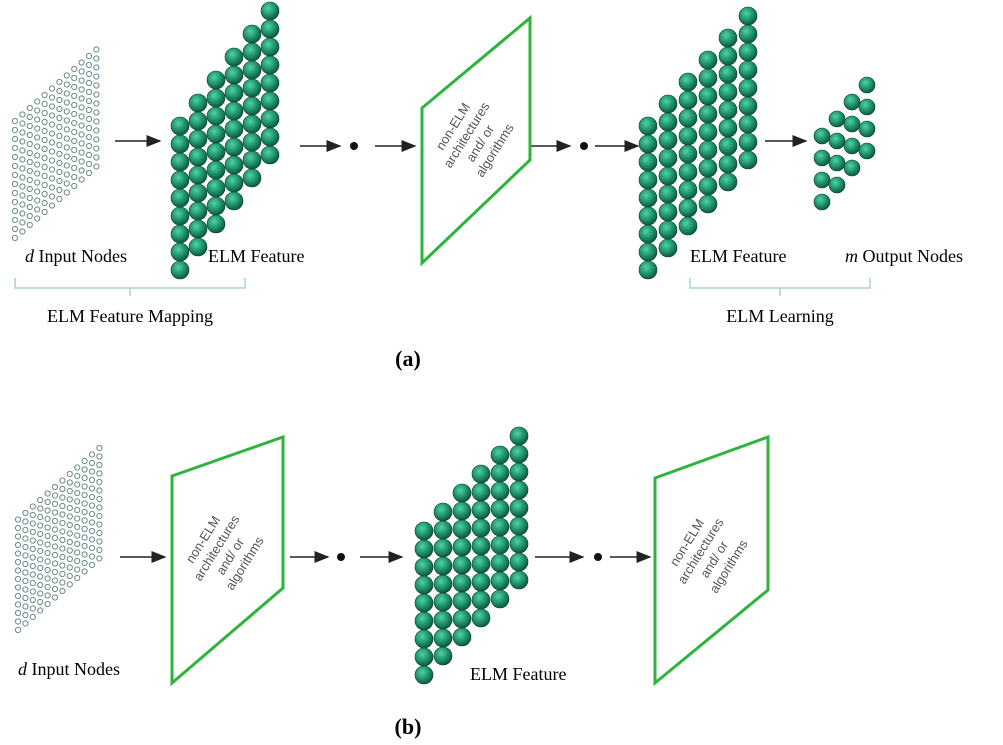 This screenshot has width=1003, height=745. Describe the element at coordinates (780, 287) in the screenshot. I see `brace` at that location.